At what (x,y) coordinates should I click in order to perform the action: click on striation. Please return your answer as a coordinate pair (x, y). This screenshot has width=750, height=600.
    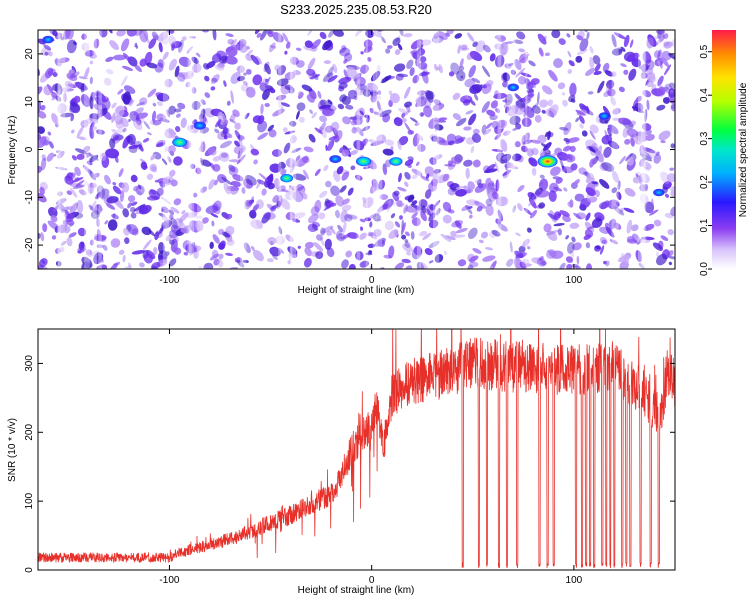
    Looking at the image, I should click on (243, 149).